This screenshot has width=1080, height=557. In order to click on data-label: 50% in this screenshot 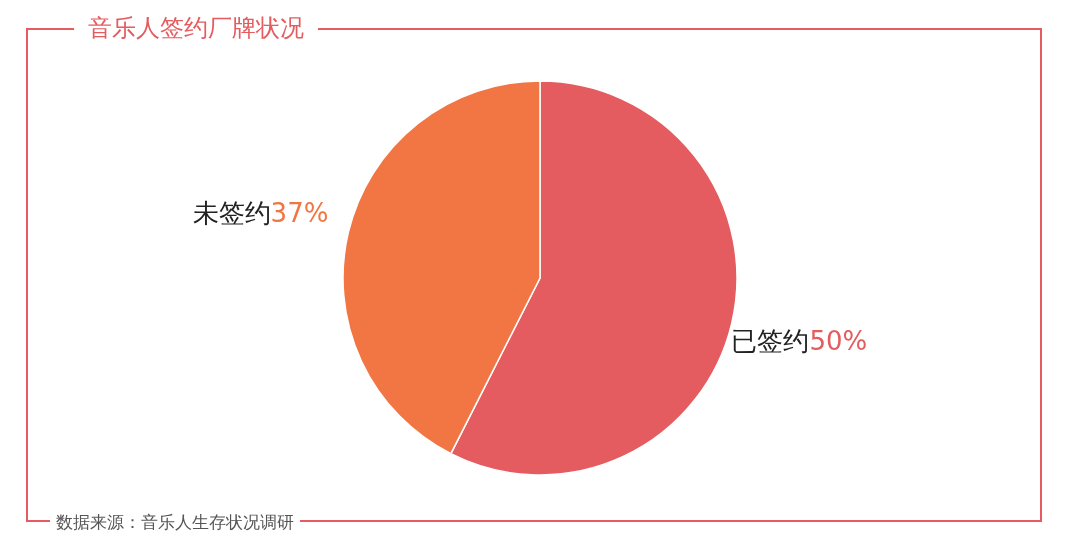, I will do `click(838, 341)`.